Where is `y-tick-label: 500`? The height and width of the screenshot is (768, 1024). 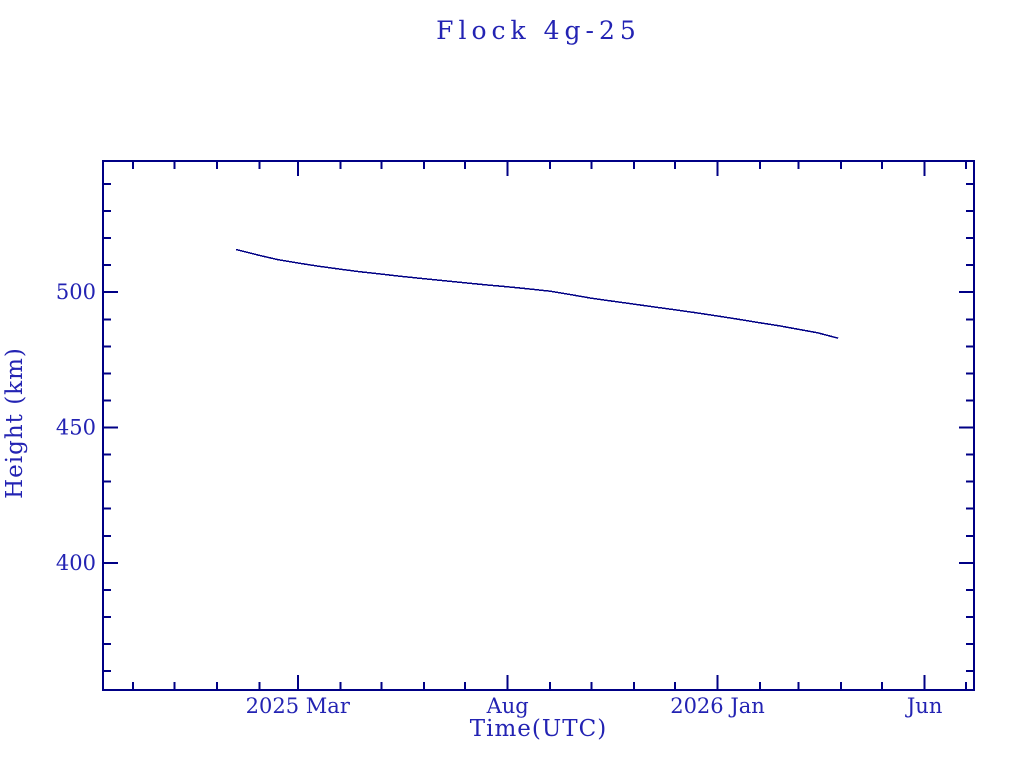 y-tick-label: 500 is located at coordinates (76, 292).